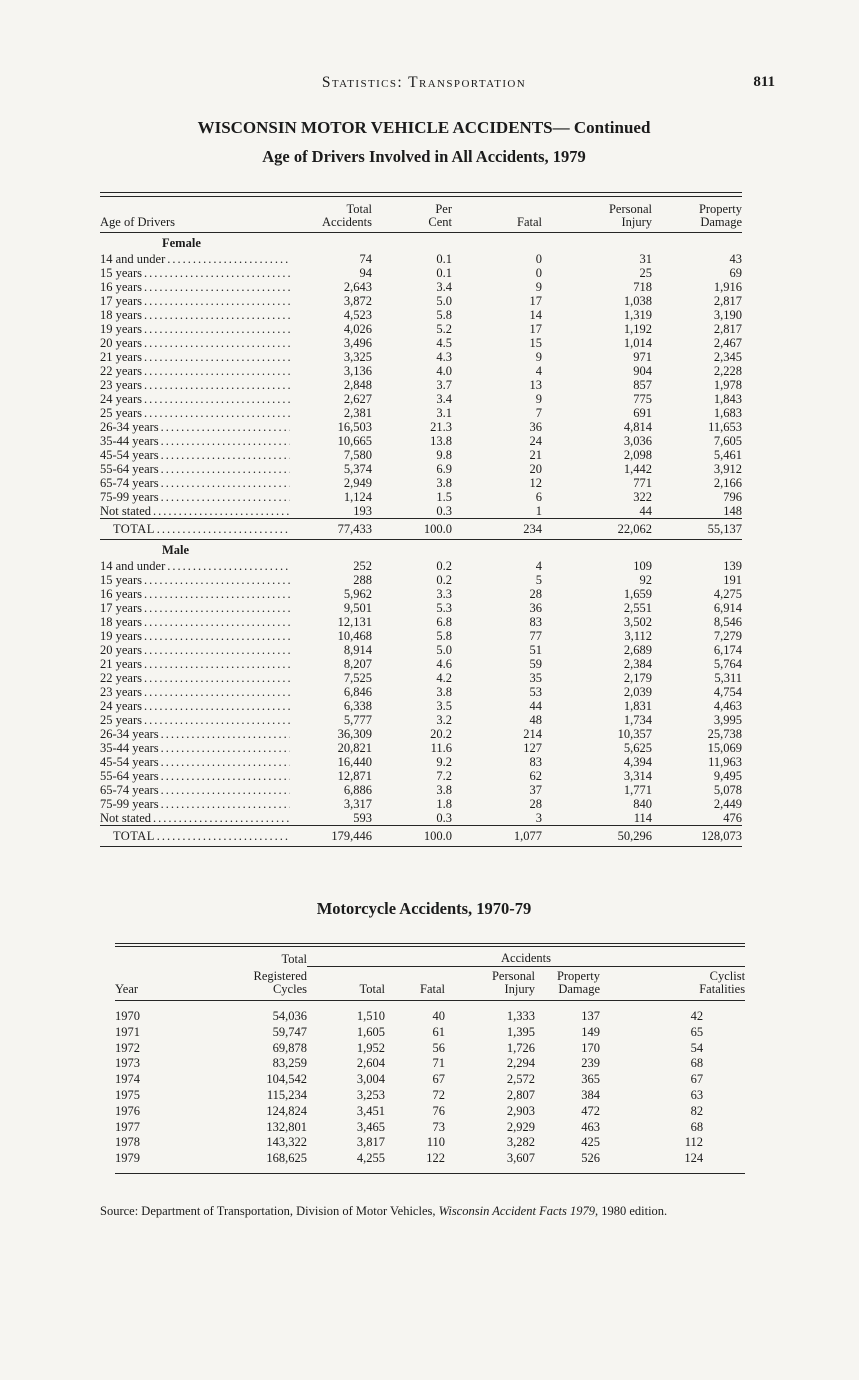 Image resolution: width=859 pixels, height=1380 pixels. What do you see at coordinates (195, 469) in the screenshot?
I see `row-label-cell: 55-64 years` at bounding box center [195, 469].